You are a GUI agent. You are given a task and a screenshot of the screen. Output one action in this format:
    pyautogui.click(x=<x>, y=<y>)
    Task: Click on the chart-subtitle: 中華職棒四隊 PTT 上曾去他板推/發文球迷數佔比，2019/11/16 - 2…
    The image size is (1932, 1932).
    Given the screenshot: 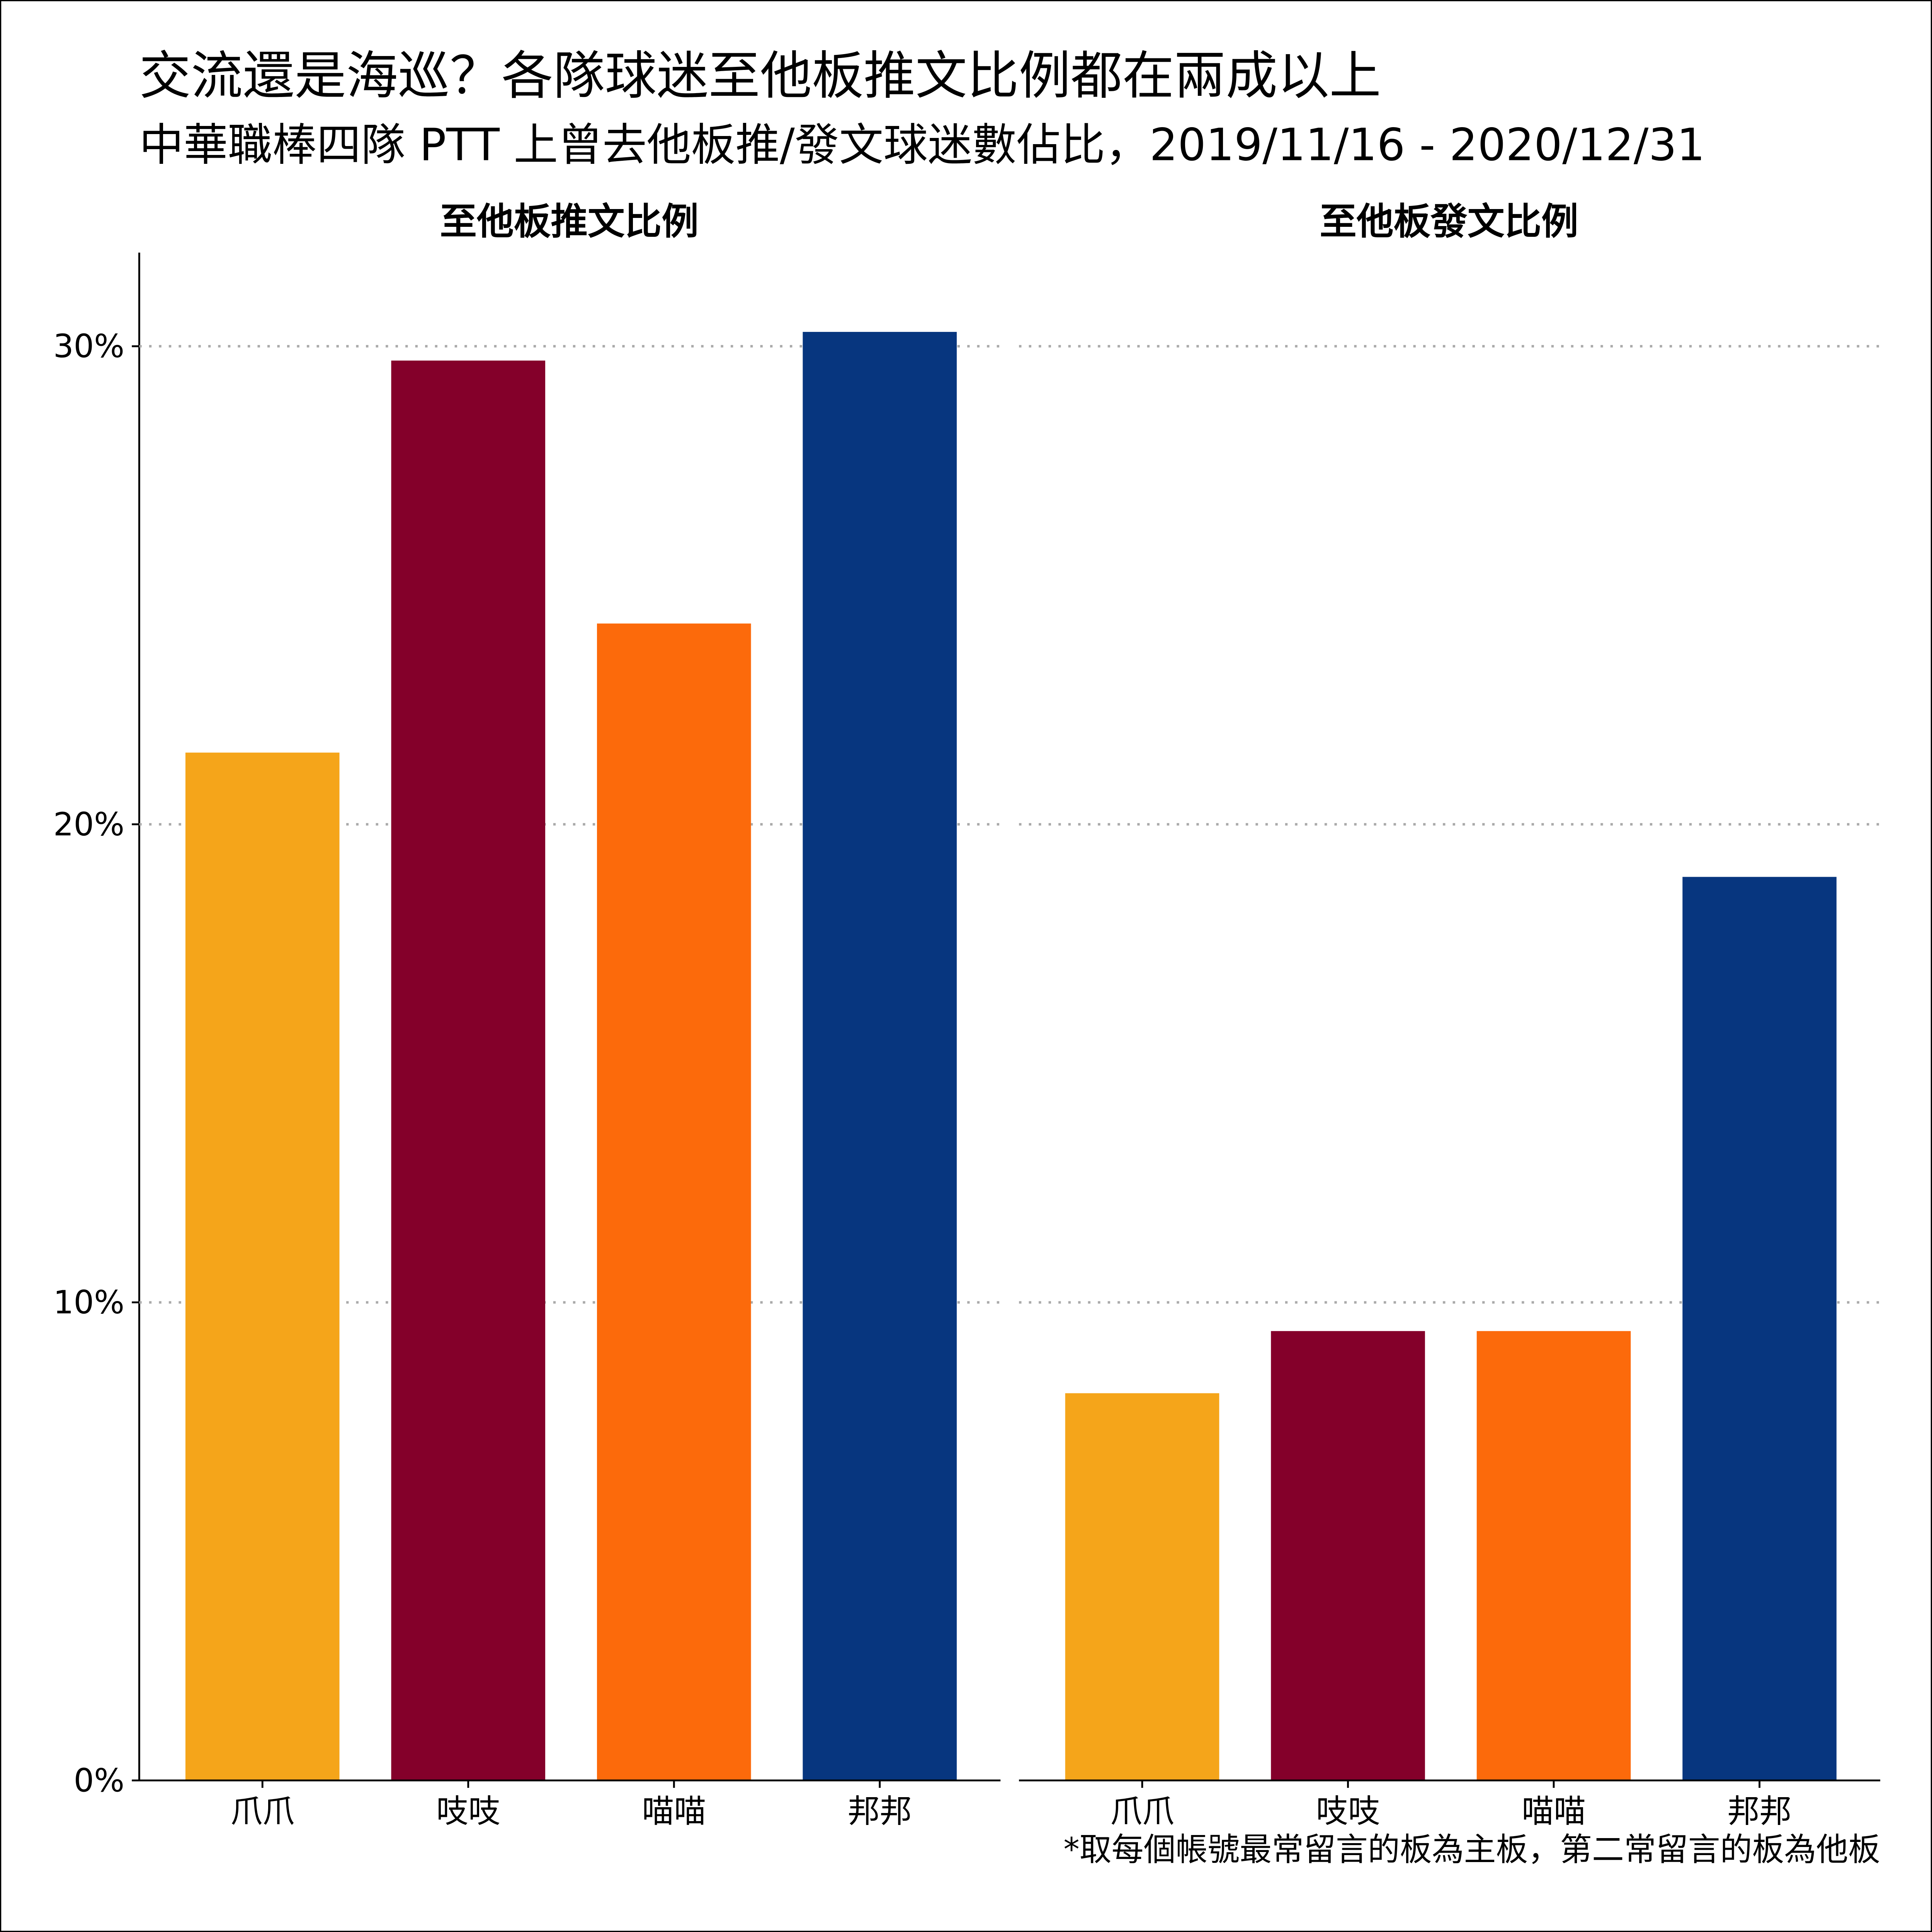 What is the action you would take?
    pyautogui.click(x=922, y=145)
    